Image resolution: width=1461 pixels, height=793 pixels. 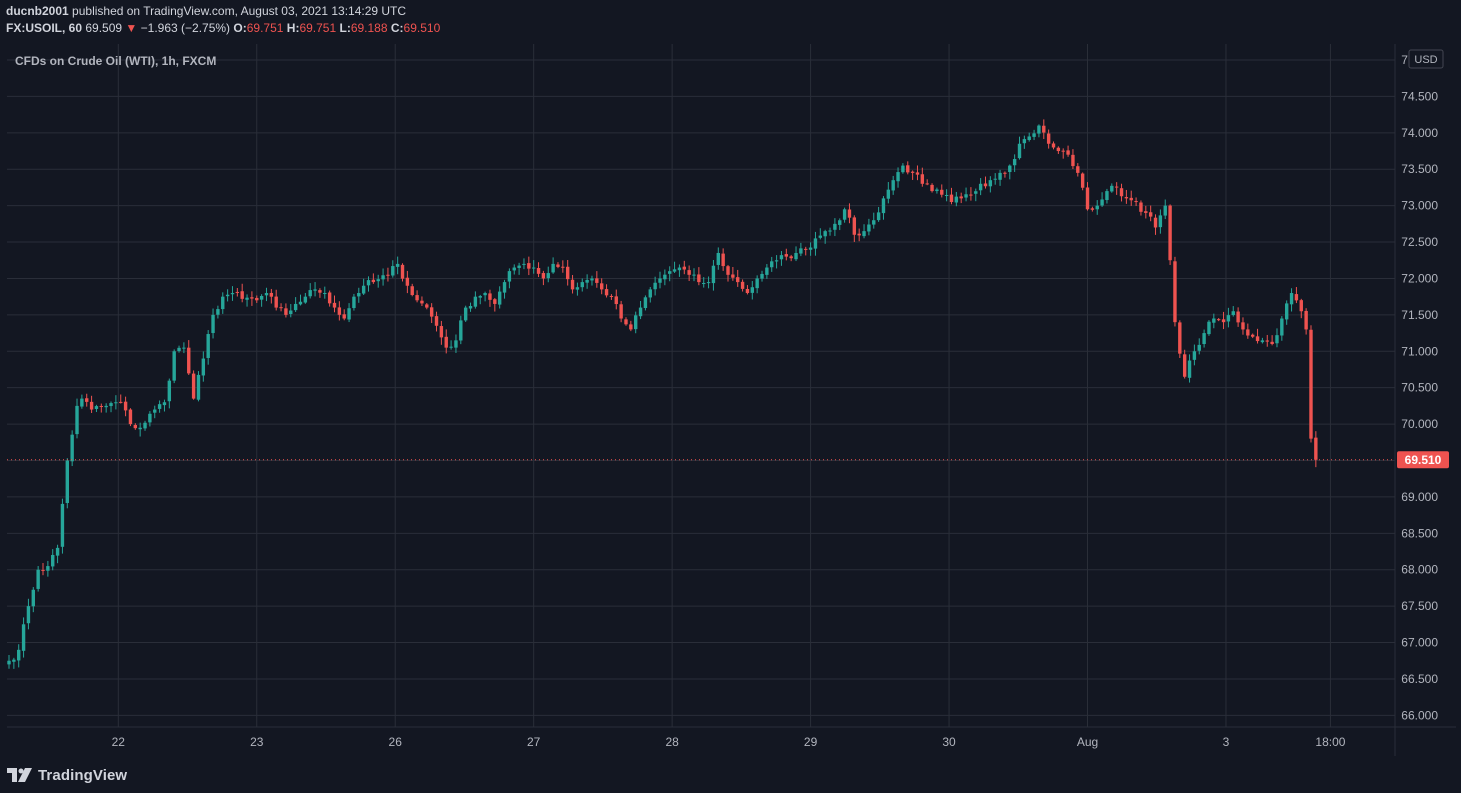 I want to click on brand-name: TradingView, so click(x=83, y=775).